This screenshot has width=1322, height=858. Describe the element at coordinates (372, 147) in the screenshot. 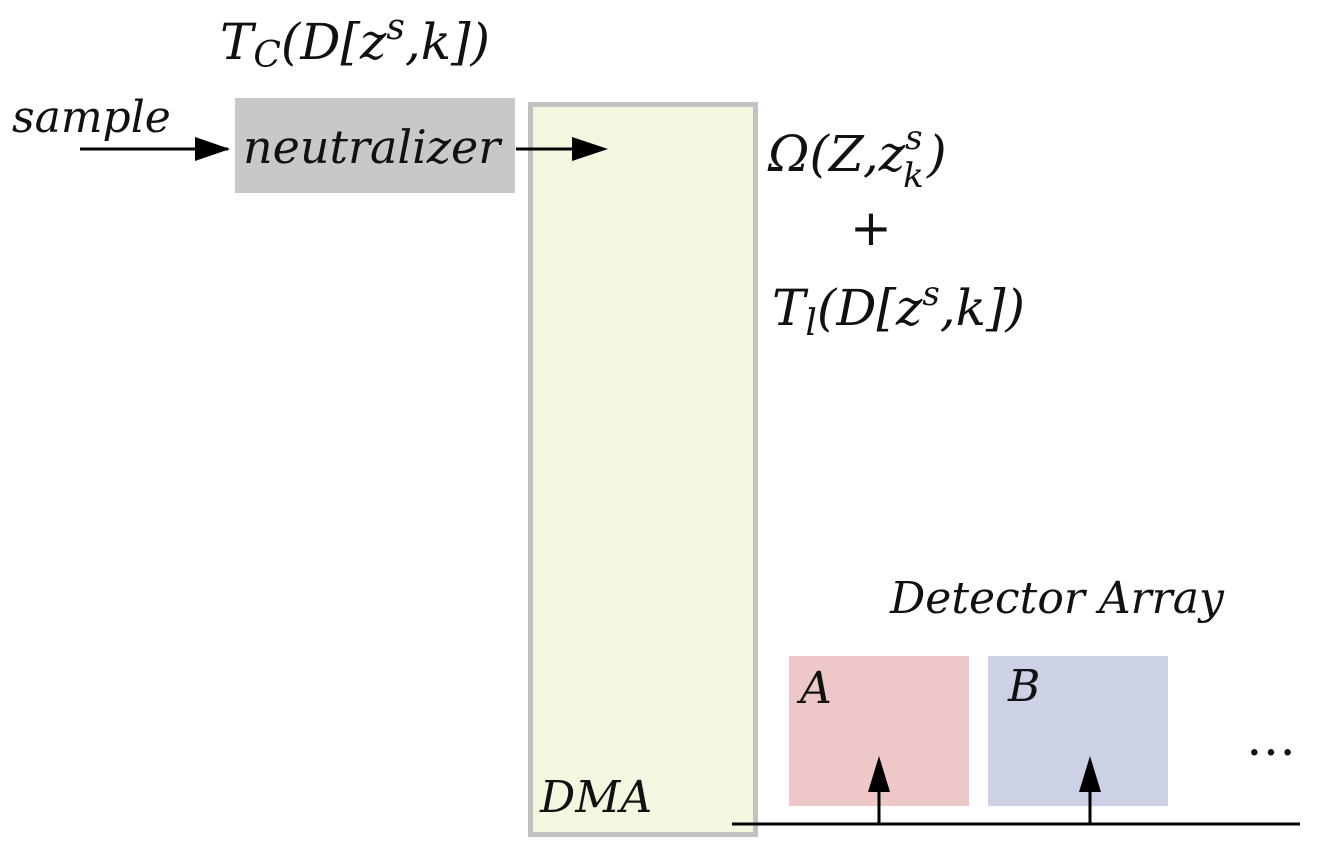

I see `neutralizer-label: neutralizer` at that location.